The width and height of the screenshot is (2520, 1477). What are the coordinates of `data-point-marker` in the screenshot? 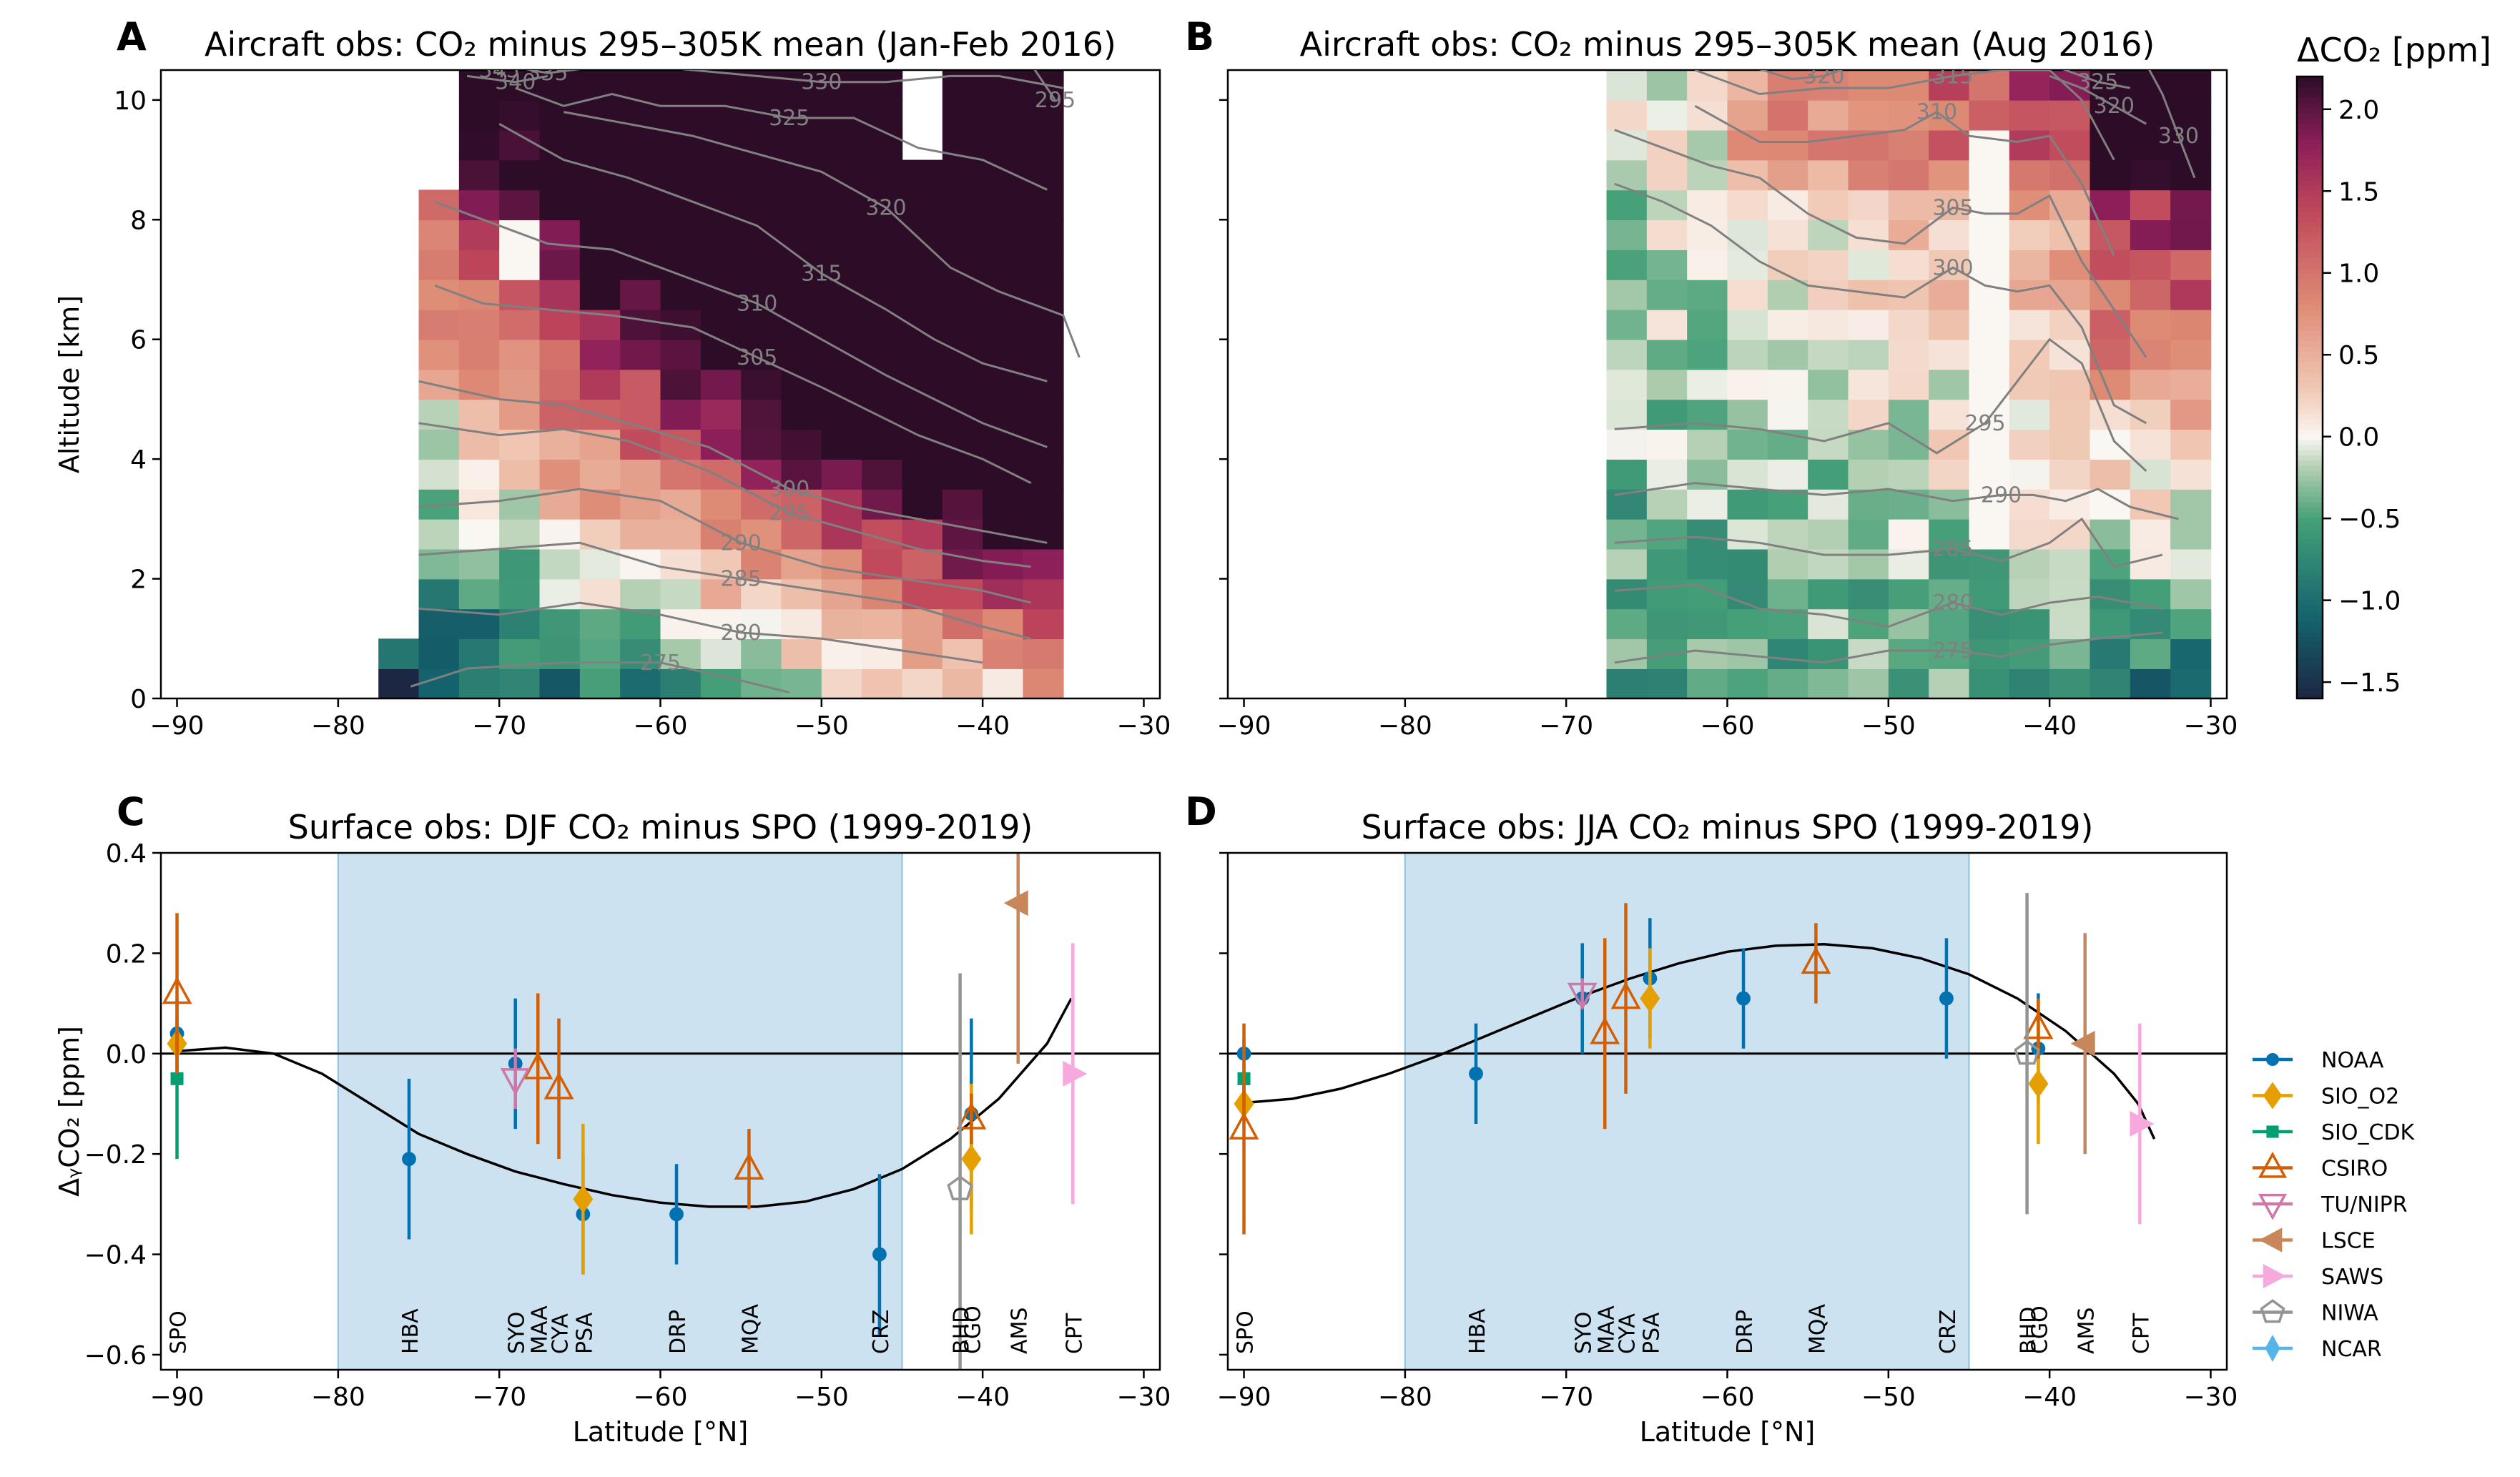 It's located at (177, 990).